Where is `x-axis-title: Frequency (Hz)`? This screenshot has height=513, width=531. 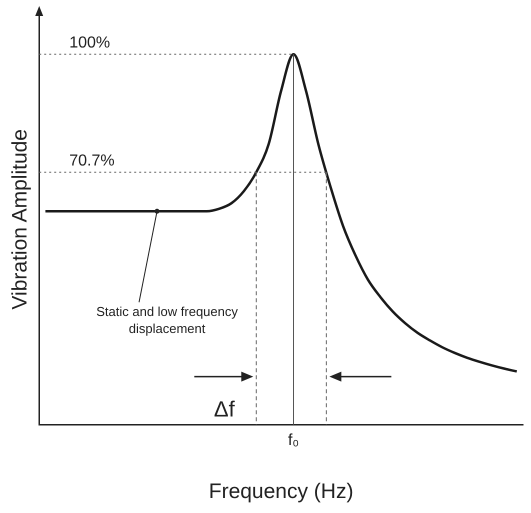
x-axis-title: Frequency (Hz) is located at coordinates (281, 492).